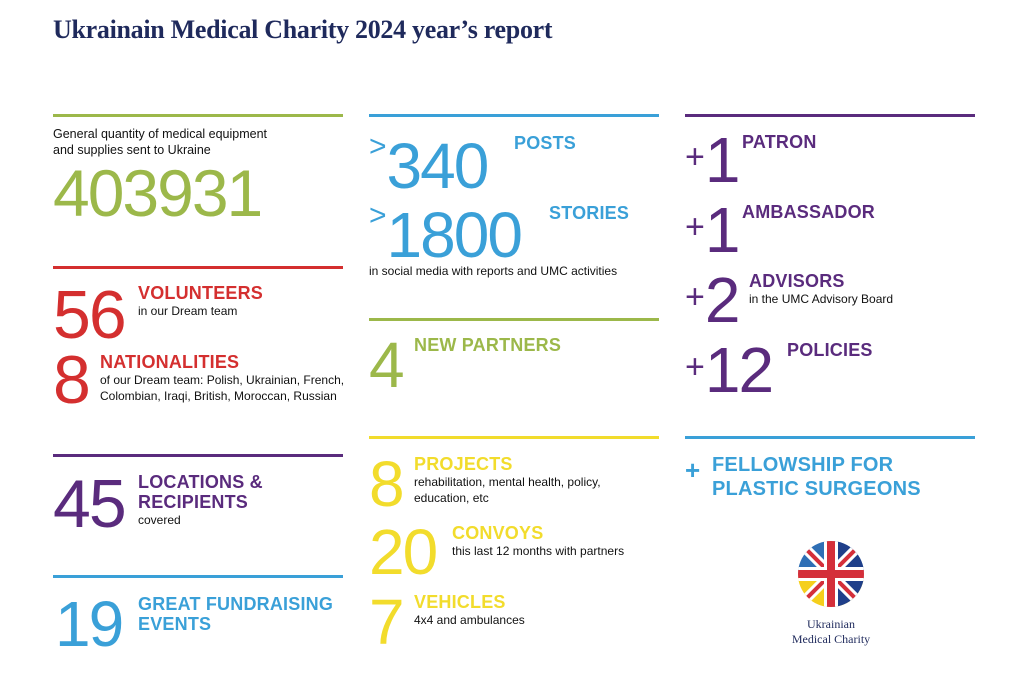  Describe the element at coordinates (589, 213) in the screenshot. I see `stories-label: STORIES` at that location.